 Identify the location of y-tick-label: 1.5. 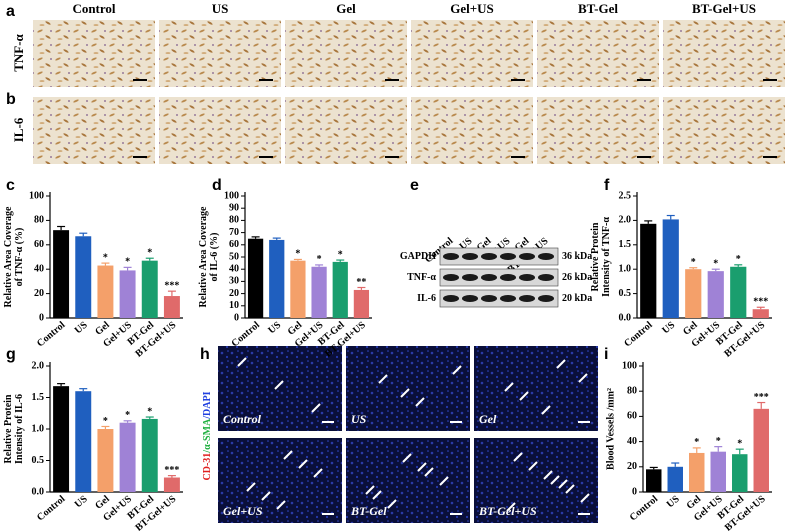
(38, 397).